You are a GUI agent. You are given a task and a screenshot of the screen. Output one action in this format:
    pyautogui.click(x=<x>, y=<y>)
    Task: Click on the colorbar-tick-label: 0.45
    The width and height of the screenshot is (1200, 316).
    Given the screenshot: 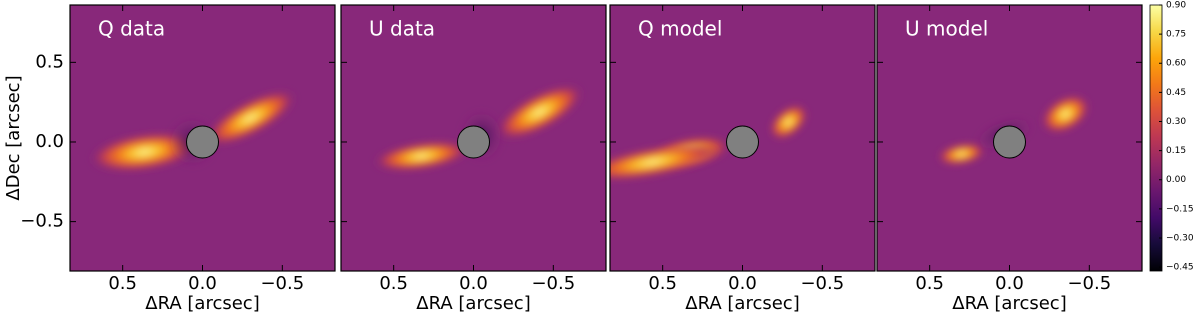 What is the action you would take?
    pyautogui.click(x=1176, y=93)
    